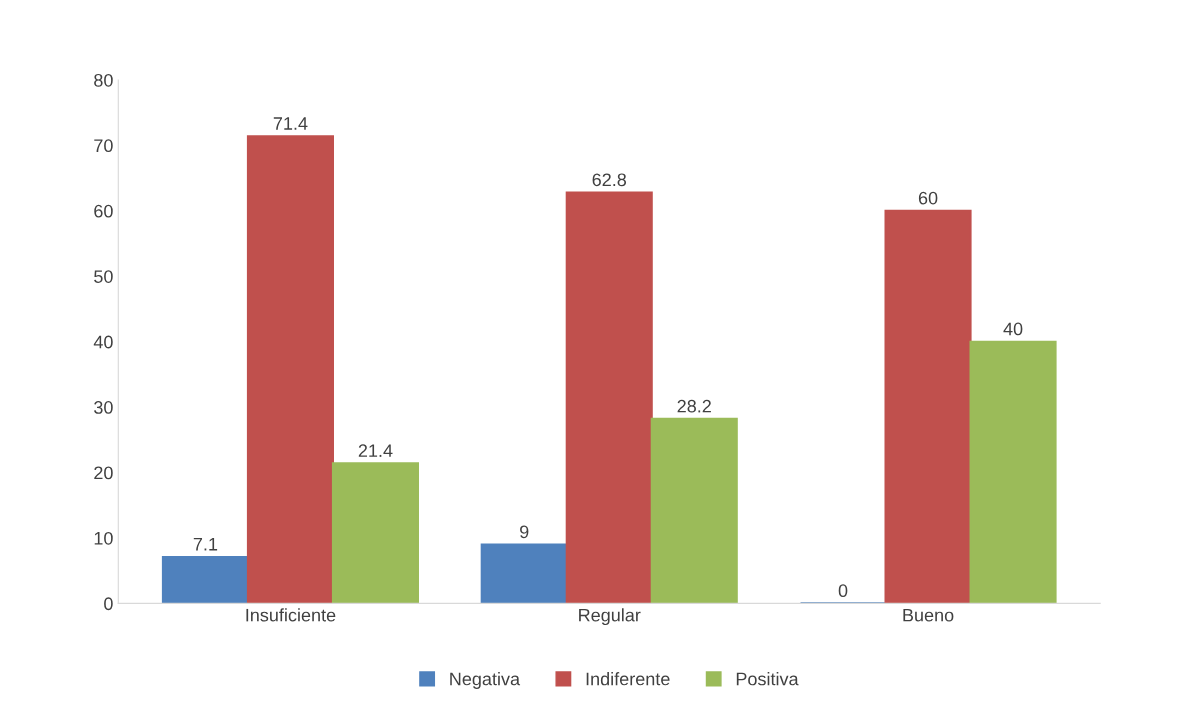  Describe the element at coordinates (485, 680) in the screenshot. I see `legend-label: Negativa` at that location.